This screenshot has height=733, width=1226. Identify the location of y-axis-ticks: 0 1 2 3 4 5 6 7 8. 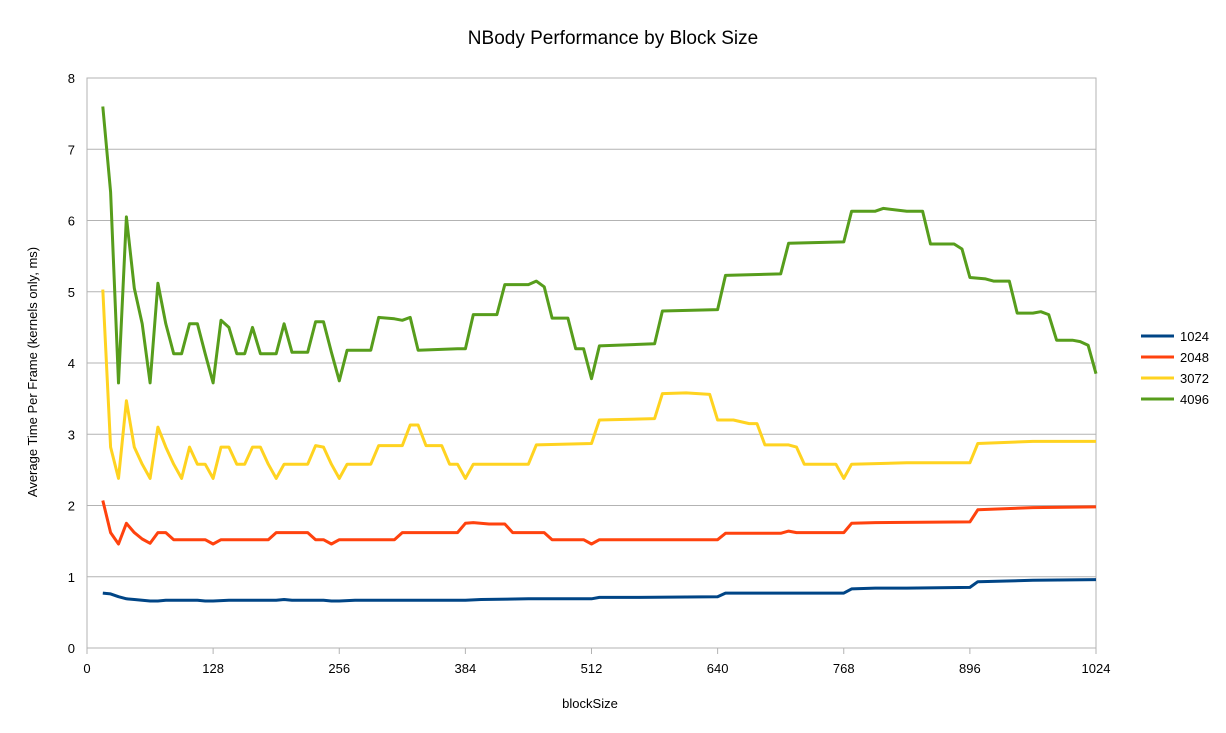
(71, 363).